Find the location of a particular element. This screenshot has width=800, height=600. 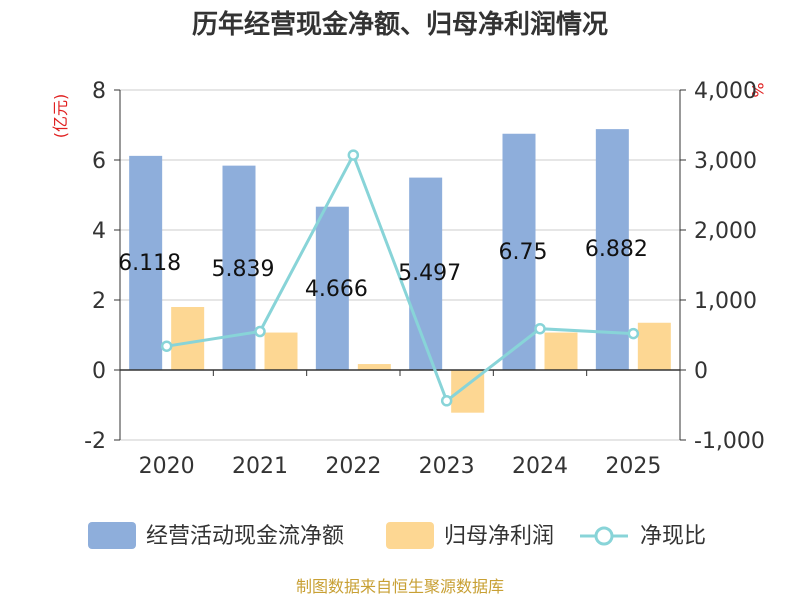

left-axis-tick-label: 6 is located at coordinates (99, 161).